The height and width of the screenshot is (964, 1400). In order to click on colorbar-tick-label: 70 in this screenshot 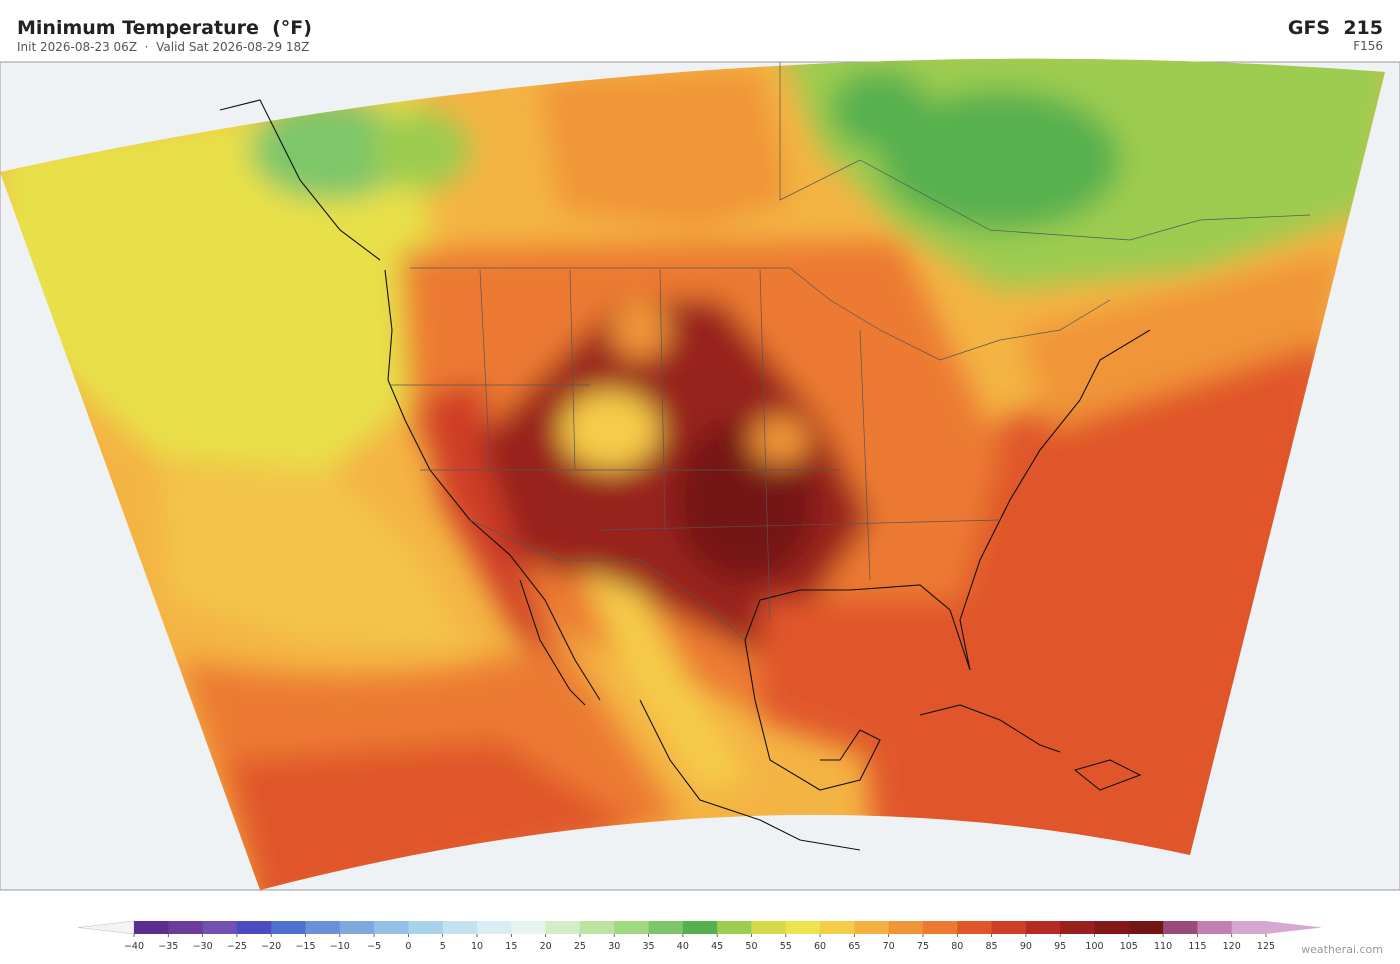, I will do `click(889, 946)`.